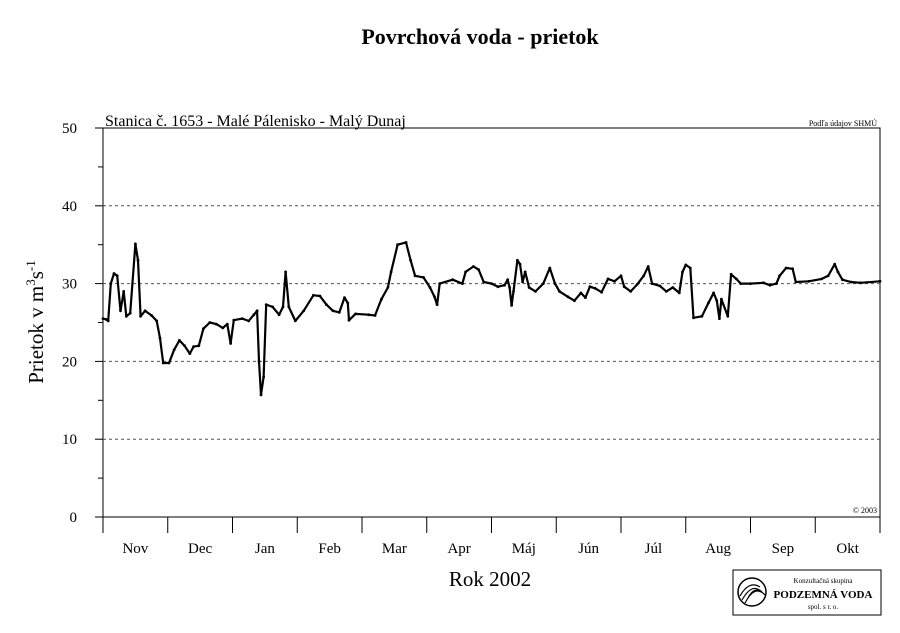 The image size is (900, 633). What do you see at coordinates (69, 129) in the screenshot?
I see `y-tick-label-50: 50` at bounding box center [69, 129].